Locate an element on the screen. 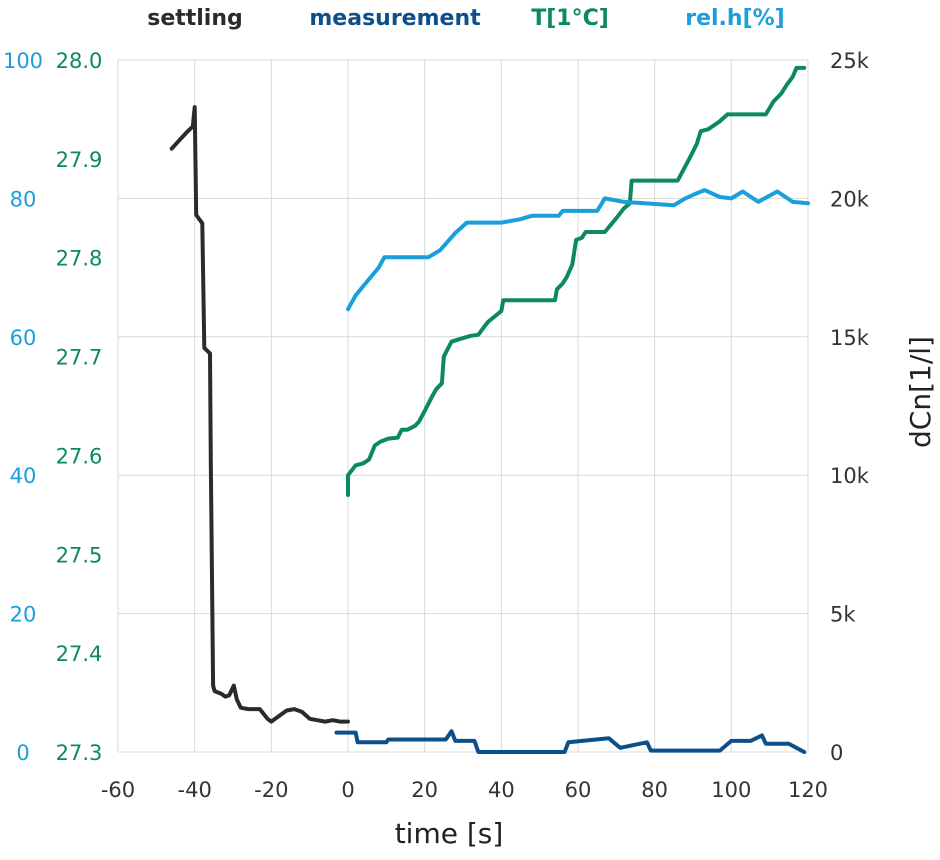 Image resolution: width=940 pixels, height=860 pixels. series-line-measurement is located at coordinates (570, 741).